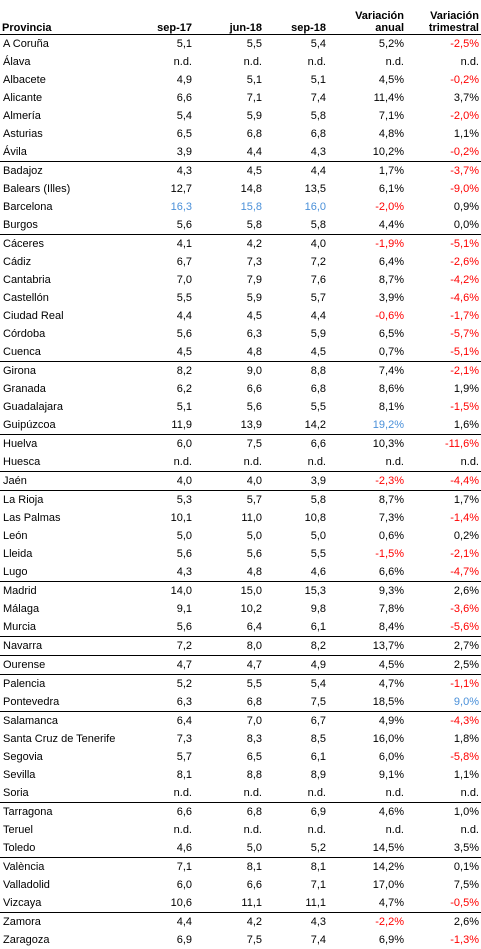  What do you see at coordinates (296, 334) in the screenshot?
I see `cell-sep18: 5,9` at bounding box center [296, 334].